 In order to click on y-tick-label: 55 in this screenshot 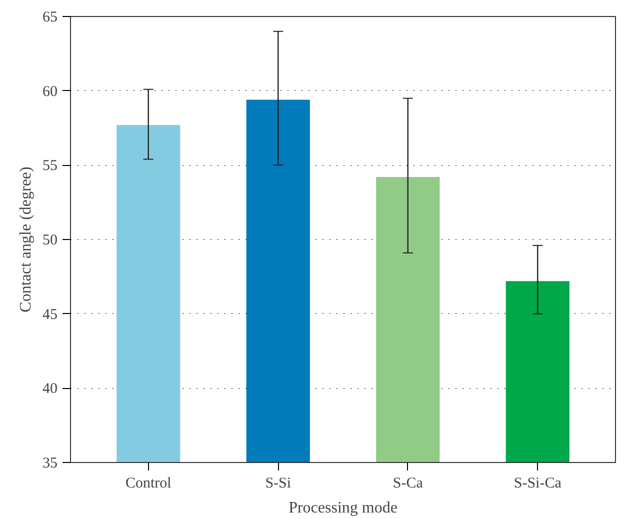, I will do `click(50, 166)`.